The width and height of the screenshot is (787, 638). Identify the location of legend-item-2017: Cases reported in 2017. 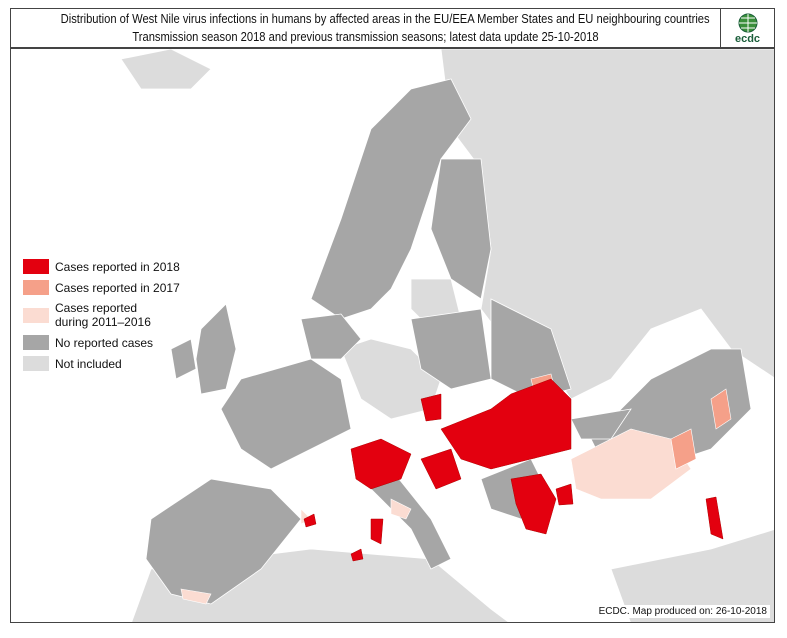
(101, 287).